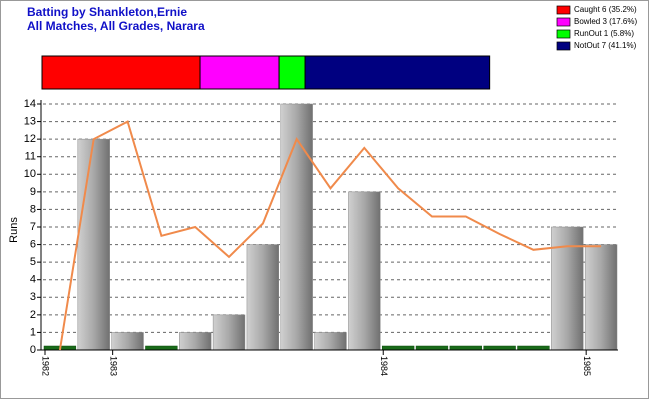 The image size is (650, 400). What do you see at coordinates (30, 174) in the screenshot?
I see `y-tick-label: 10` at bounding box center [30, 174].